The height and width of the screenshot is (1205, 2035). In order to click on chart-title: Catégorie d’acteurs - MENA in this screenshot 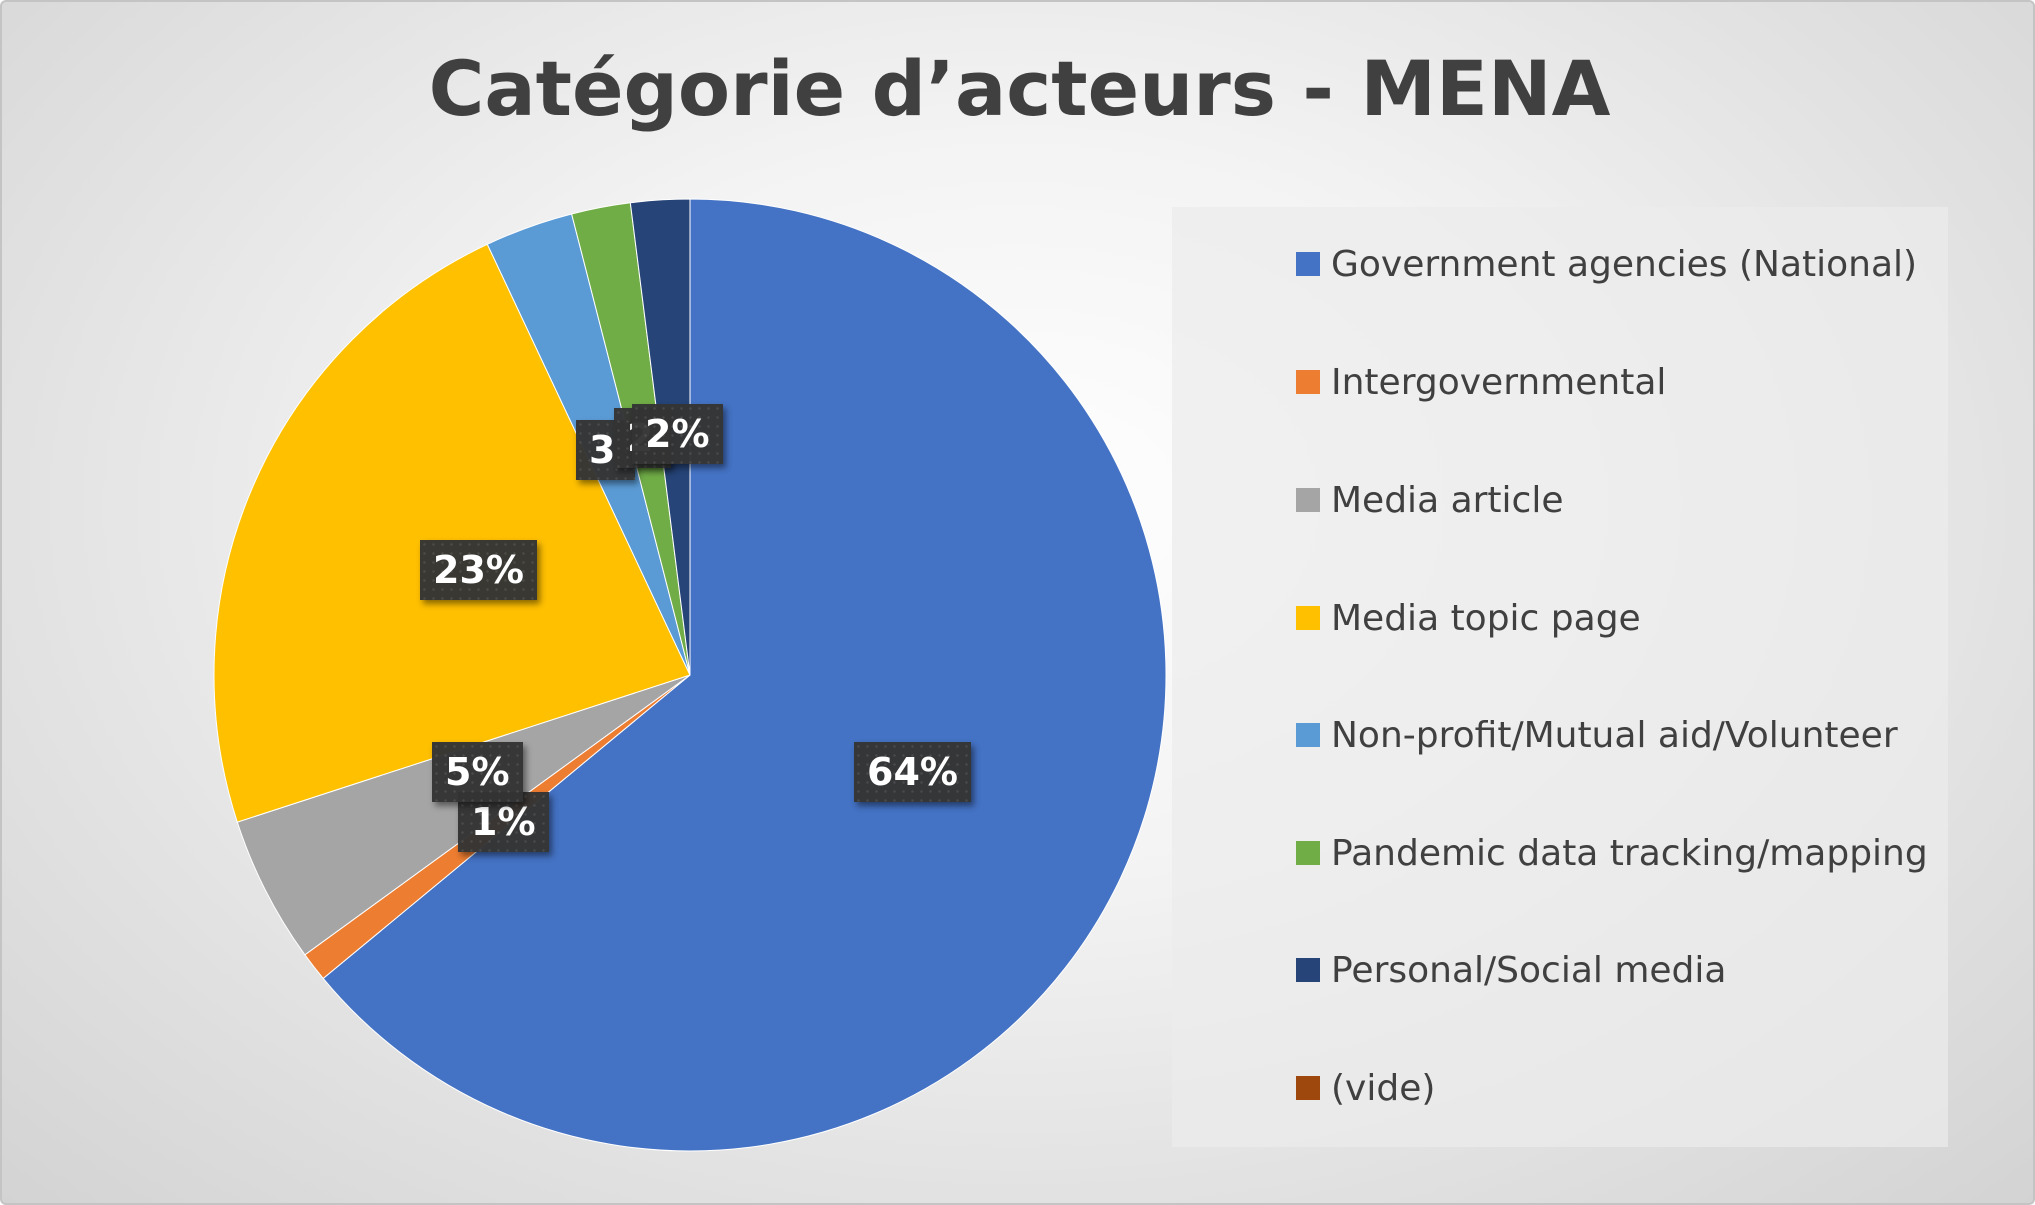, I will do `click(1019, 88)`.